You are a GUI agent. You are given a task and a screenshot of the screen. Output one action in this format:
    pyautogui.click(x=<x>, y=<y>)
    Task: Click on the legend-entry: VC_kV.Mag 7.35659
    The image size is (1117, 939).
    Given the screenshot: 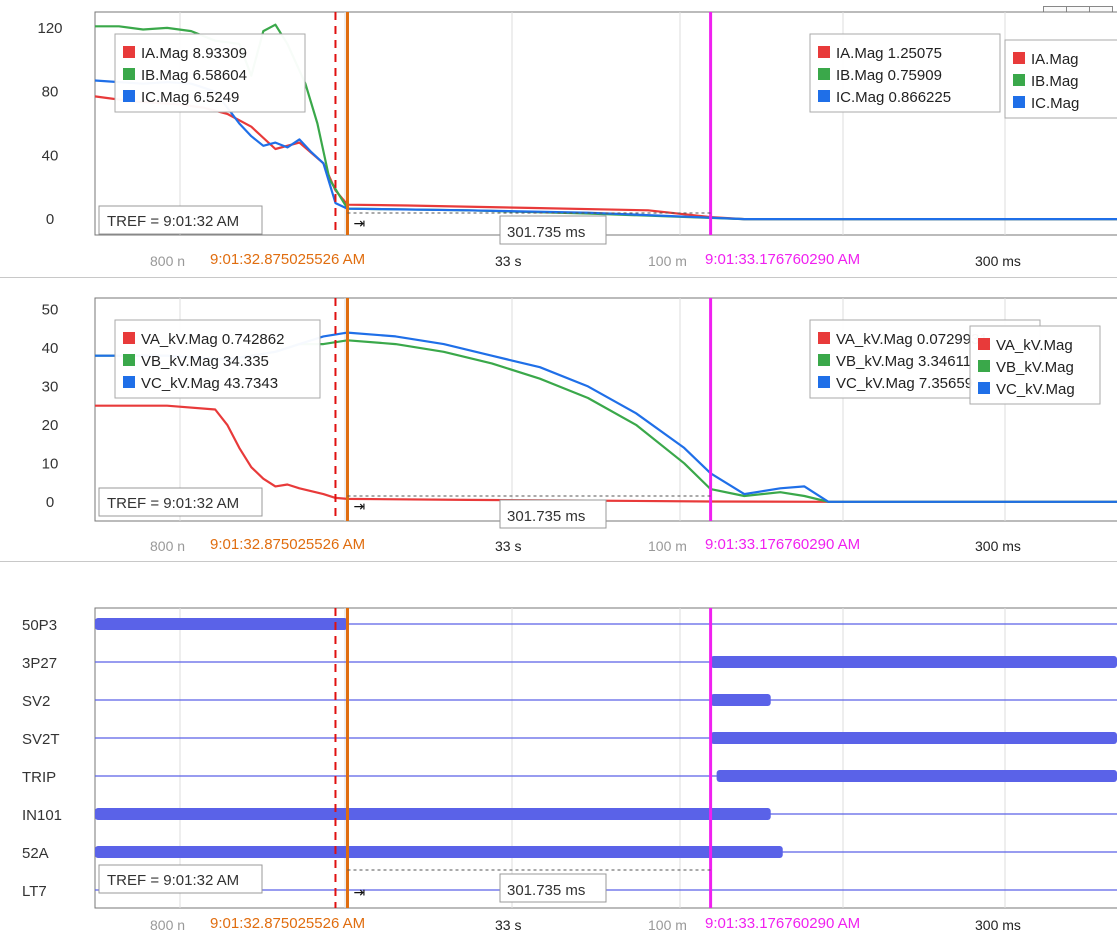 What is the action you would take?
    pyautogui.click(x=904, y=383)
    